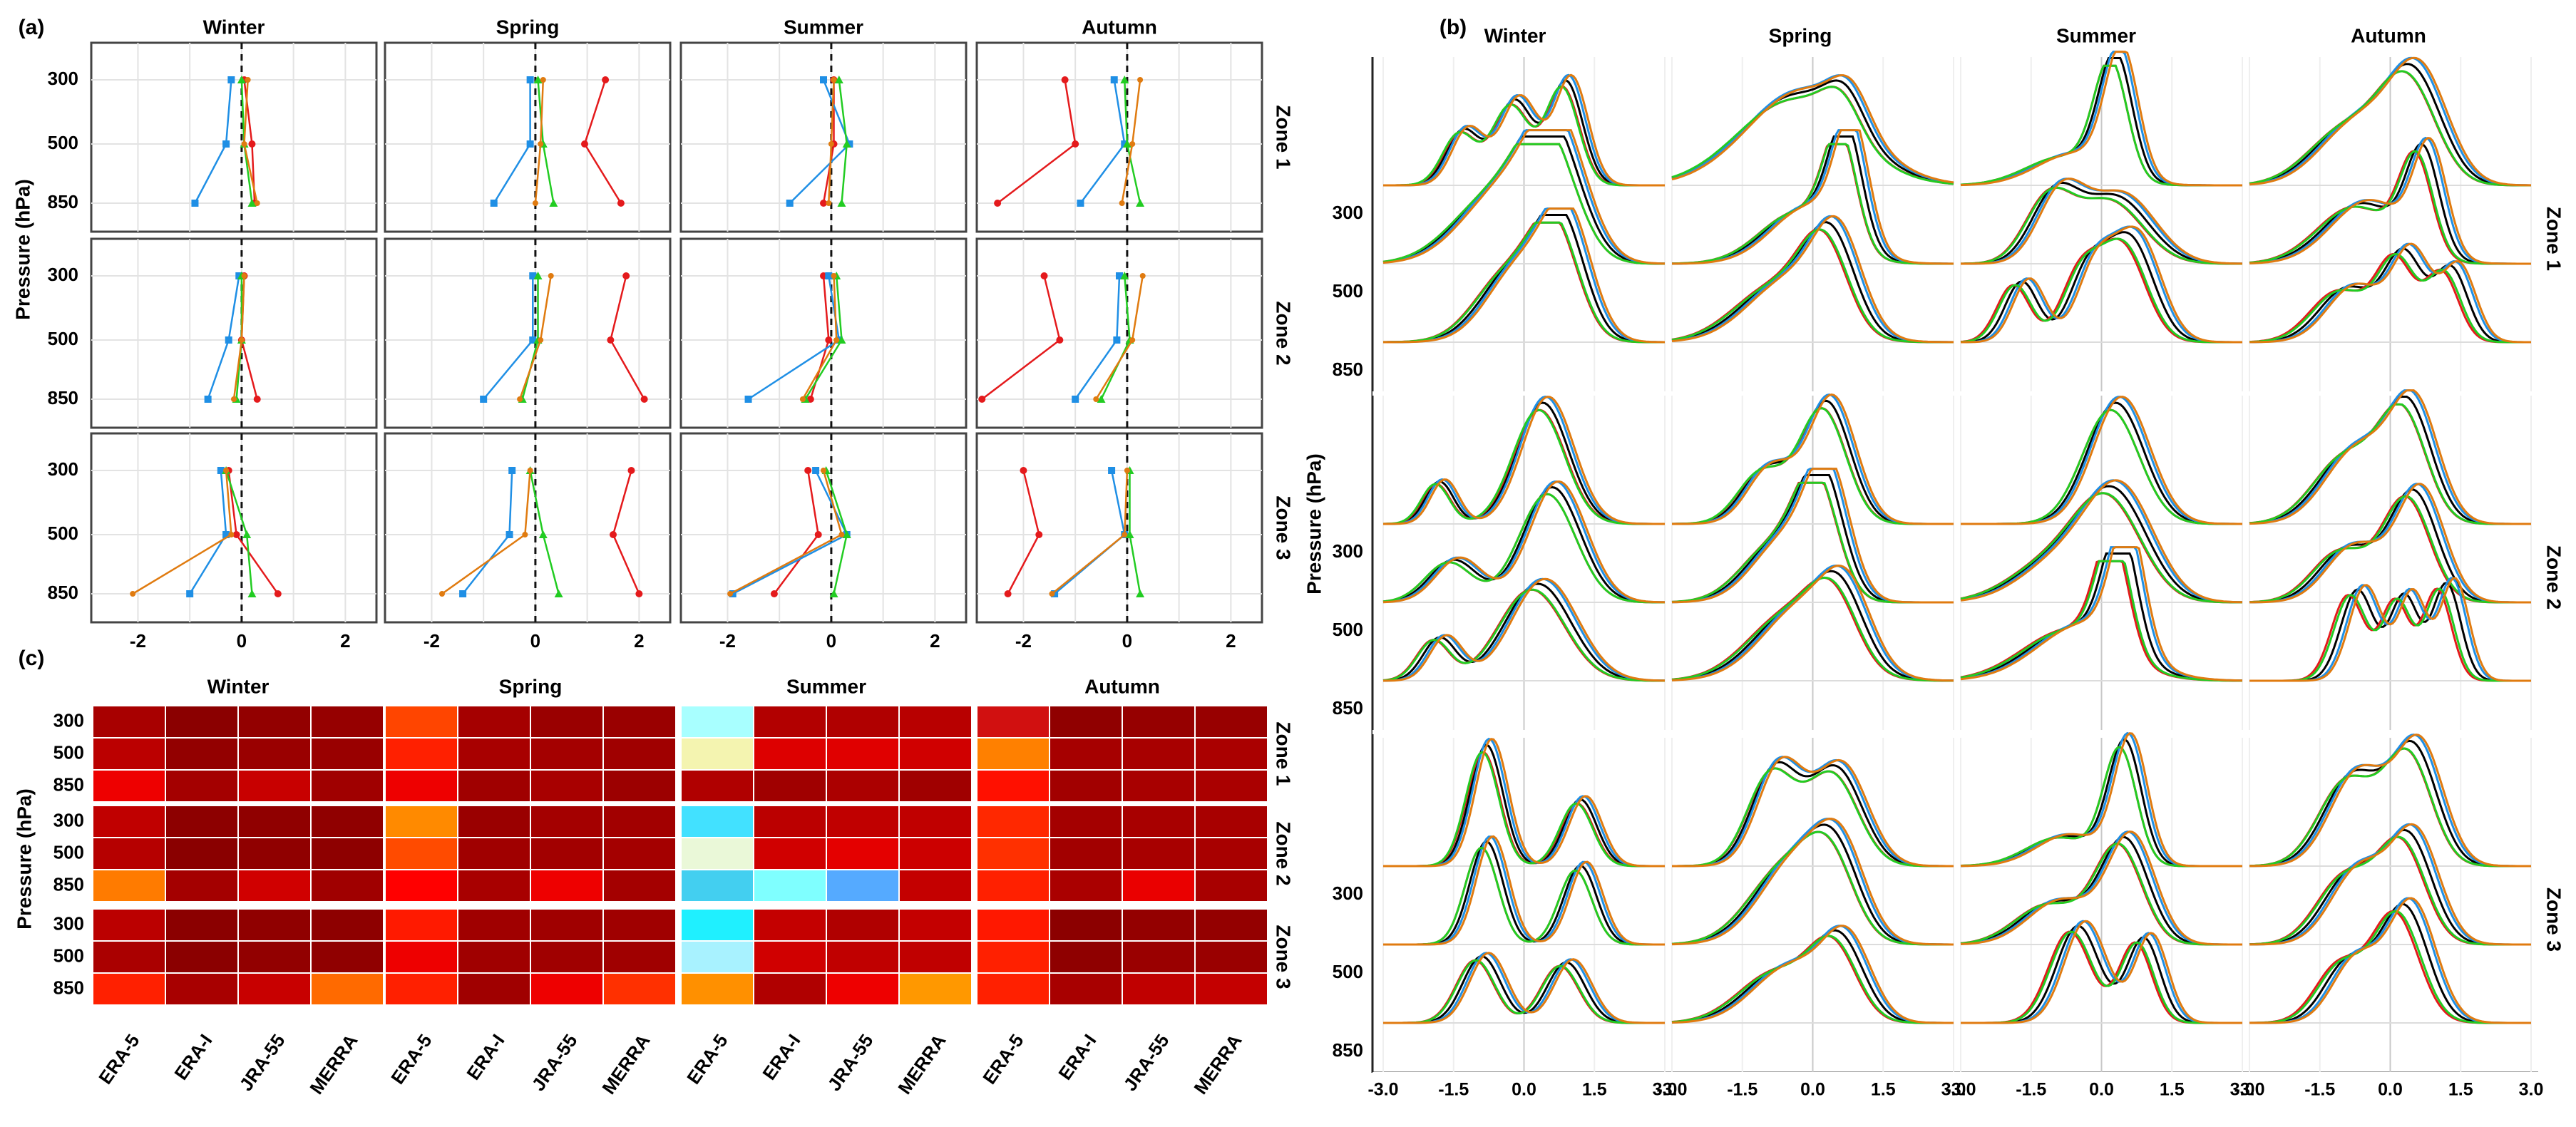  What do you see at coordinates (1883, 1090) in the screenshot?
I see `panel-b-xtick: 1.5` at bounding box center [1883, 1090].